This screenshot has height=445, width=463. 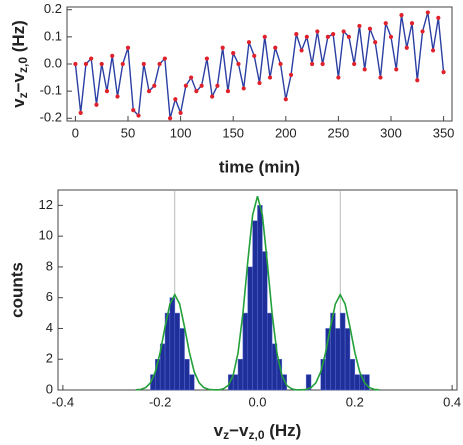 I want to click on y-tick-label: 8, so click(x=49, y=265).